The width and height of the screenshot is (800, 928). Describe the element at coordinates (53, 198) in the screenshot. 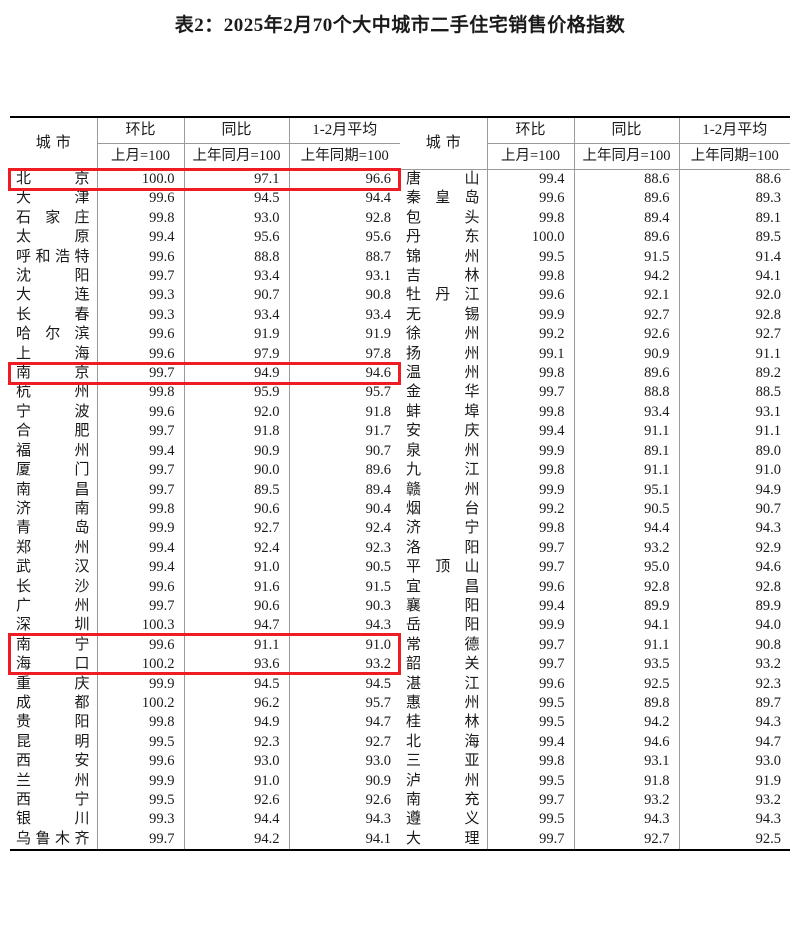

I see `cell-city: 大津` at that location.